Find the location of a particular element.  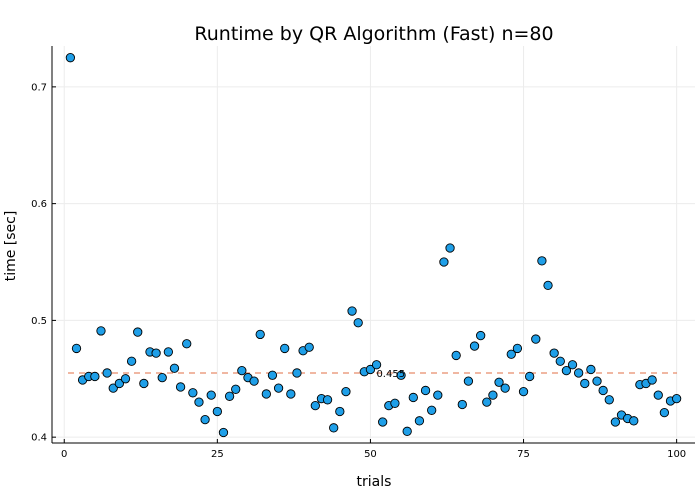

x-axis-label: trials is located at coordinates (374, 482).